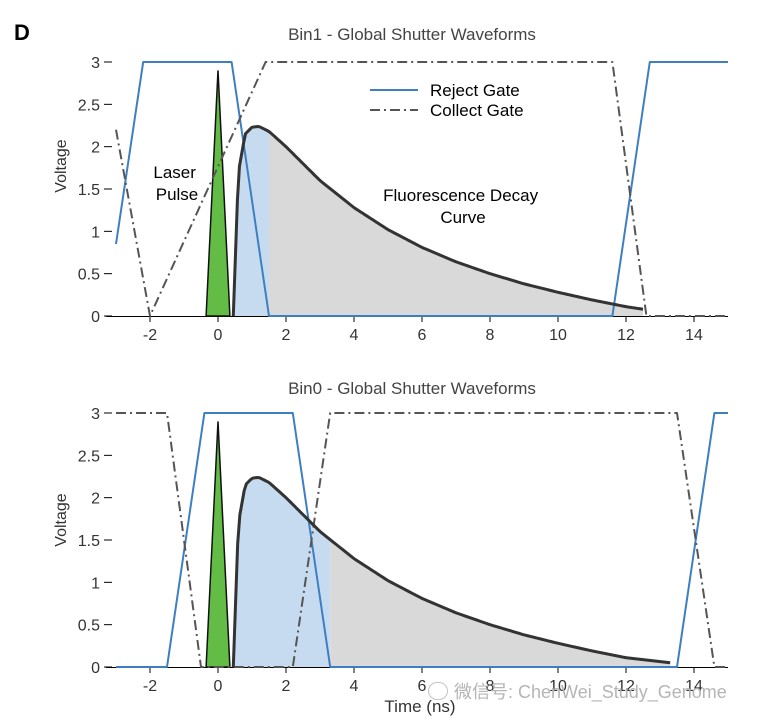 The image size is (776, 726). I want to click on y-tick-label-bin1: 1, so click(95, 232).